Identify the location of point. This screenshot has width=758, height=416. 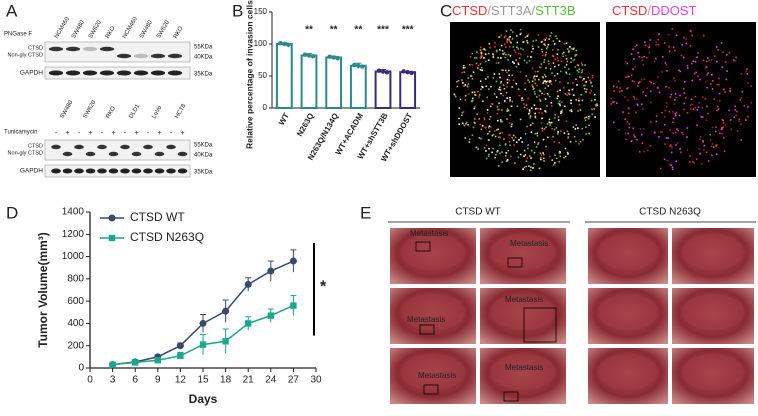
(293, 261).